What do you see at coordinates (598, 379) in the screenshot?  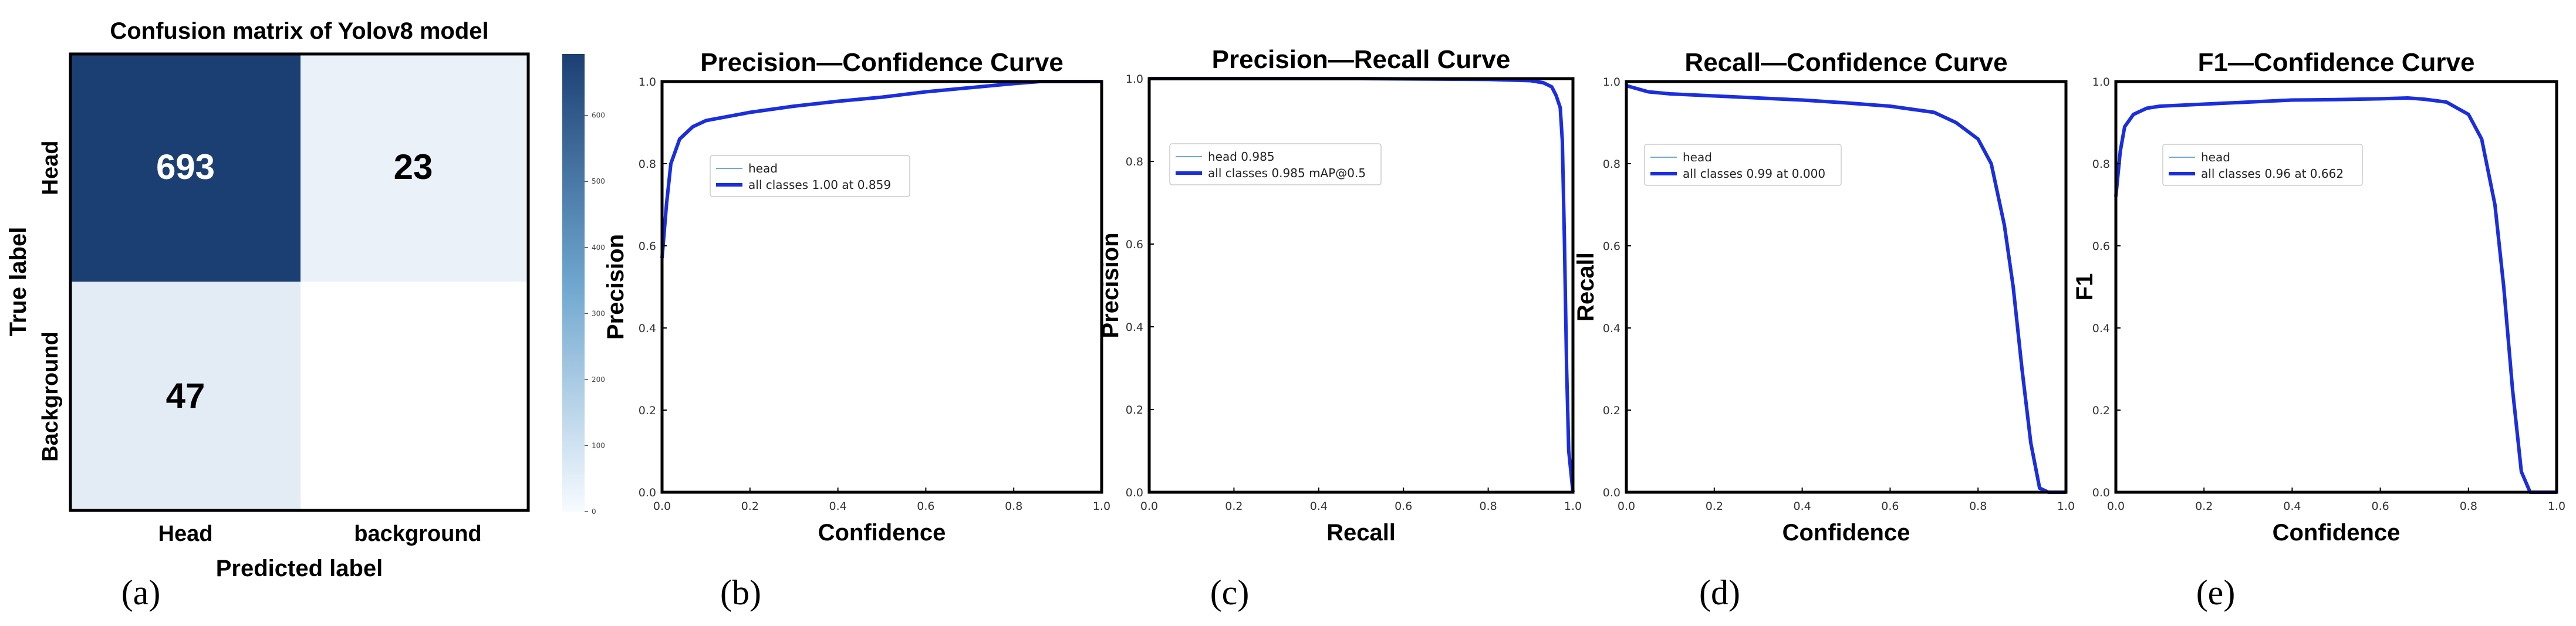 I see `colorbar-tick-label: 200` at bounding box center [598, 379].